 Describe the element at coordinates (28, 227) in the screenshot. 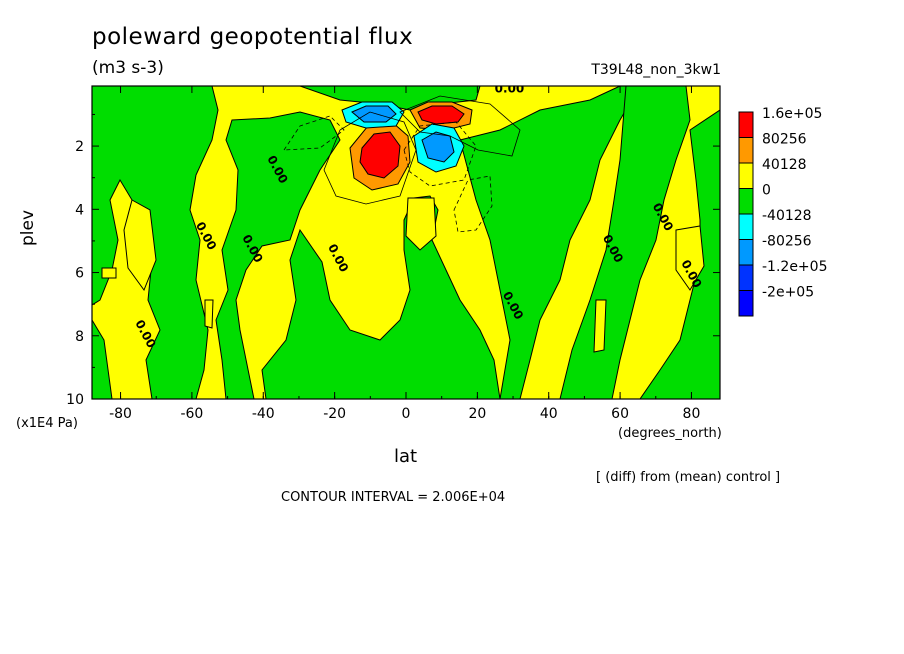

I see `y-axis-title: plev` at that location.